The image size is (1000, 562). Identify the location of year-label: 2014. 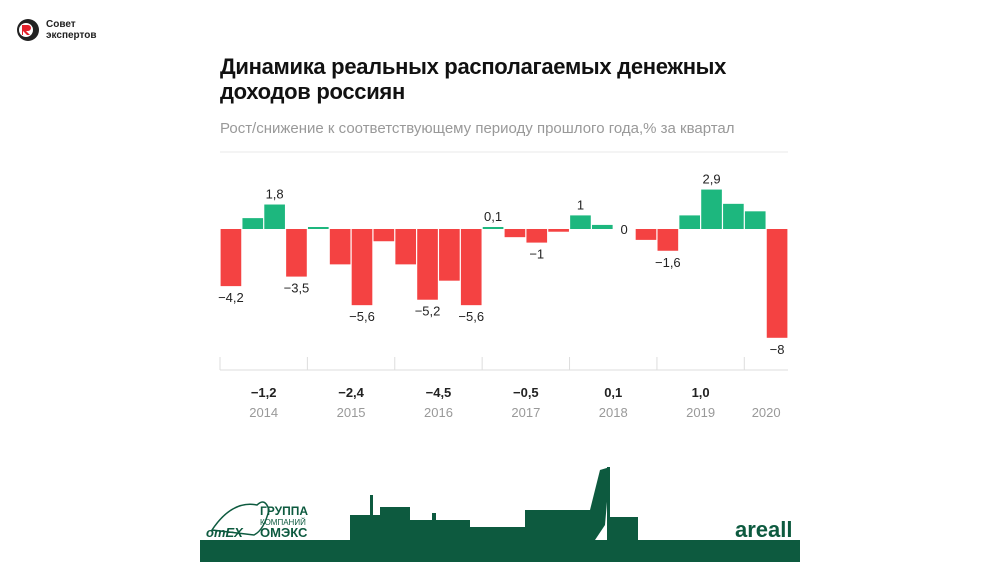
(263, 412).